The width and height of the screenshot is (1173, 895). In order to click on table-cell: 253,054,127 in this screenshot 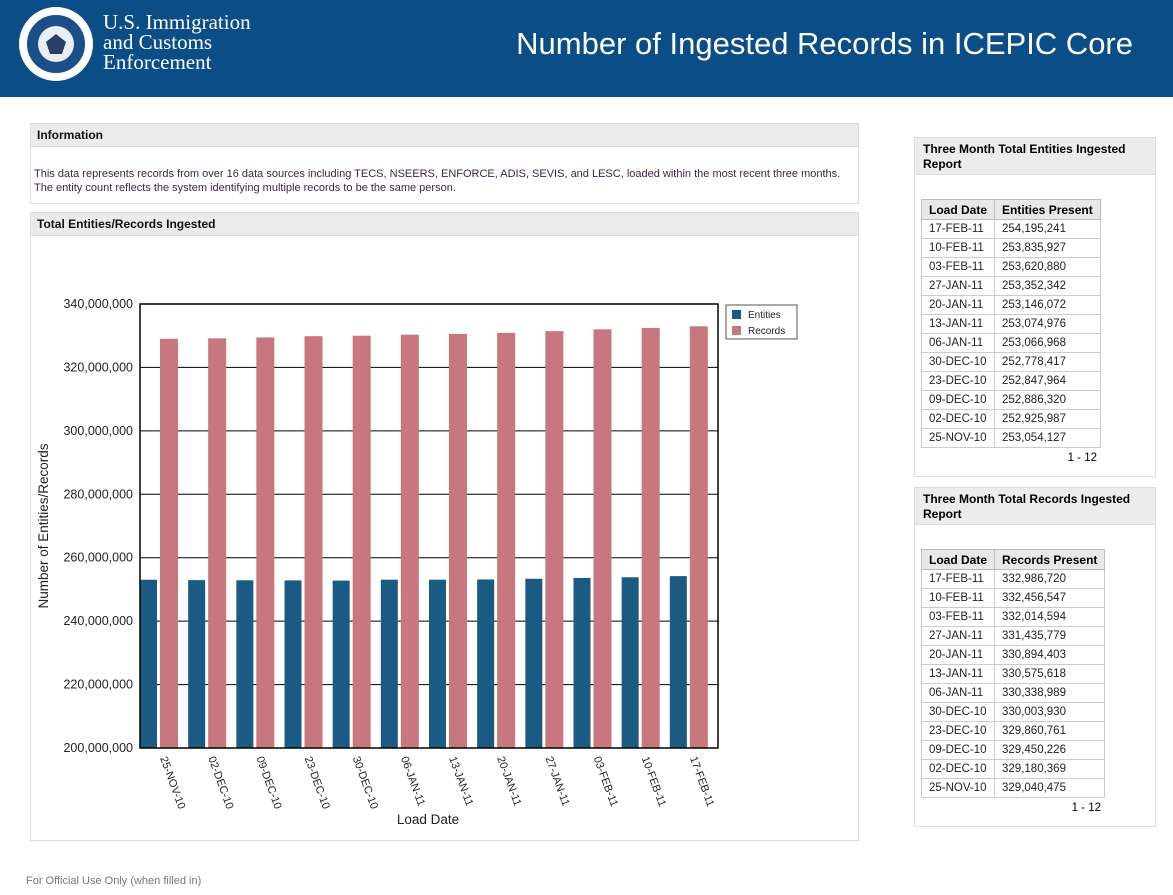, I will do `click(1047, 438)`.